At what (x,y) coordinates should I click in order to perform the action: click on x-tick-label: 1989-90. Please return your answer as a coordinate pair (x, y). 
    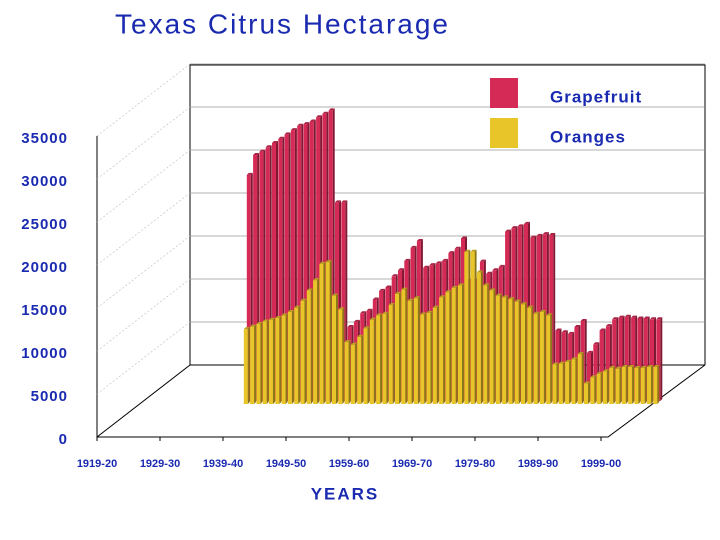
    Looking at the image, I should click on (538, 464).